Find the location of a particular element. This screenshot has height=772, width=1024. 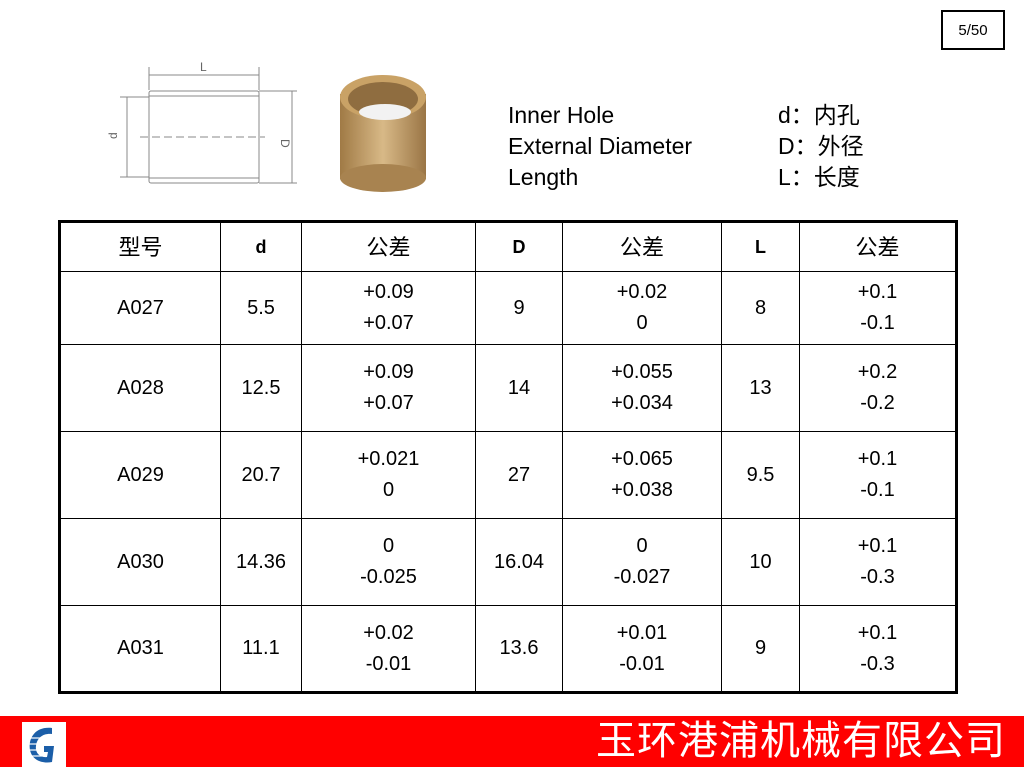

tolerance-value: -0.027 is located at coordinates (642, 577).